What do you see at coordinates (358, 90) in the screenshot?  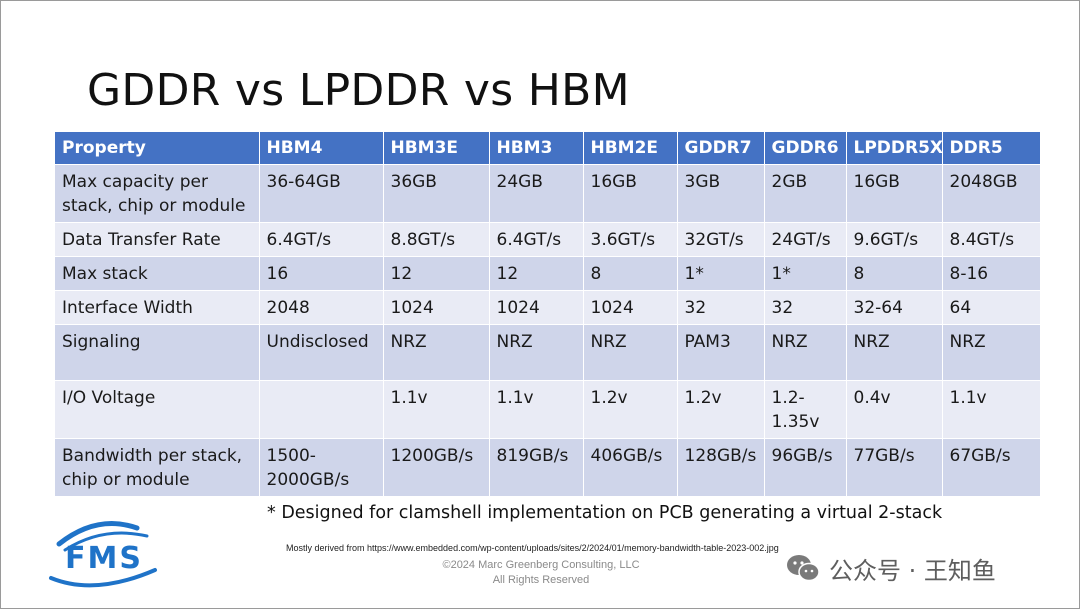 I see `slide-title: GDDR vs LPDDR vs HBM` at bounding box center [358, 90].